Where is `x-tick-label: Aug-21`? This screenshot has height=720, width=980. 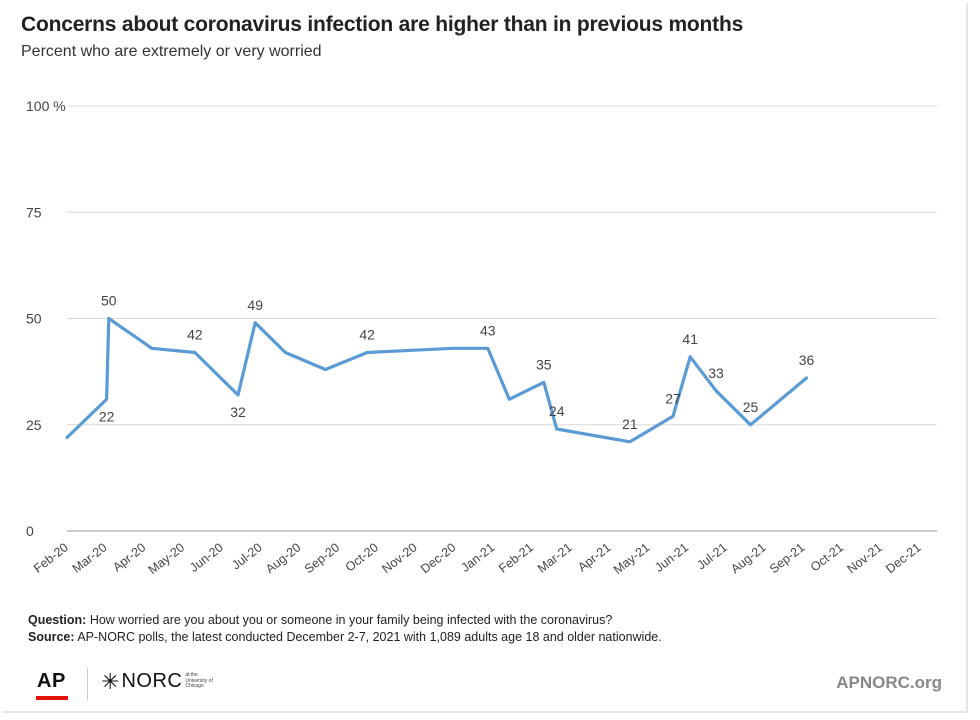
x-tick-label: Aug-21 is located at coordinates (748, 558).